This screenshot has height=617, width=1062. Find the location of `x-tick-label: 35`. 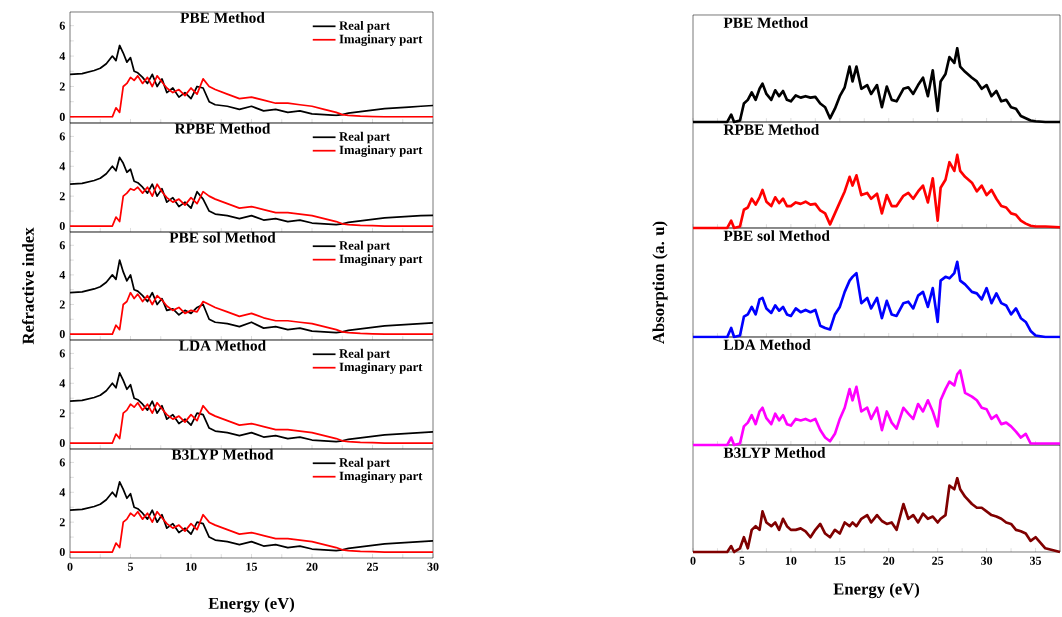

x-tick-label: 35 is located at coordinates (1036, 560).